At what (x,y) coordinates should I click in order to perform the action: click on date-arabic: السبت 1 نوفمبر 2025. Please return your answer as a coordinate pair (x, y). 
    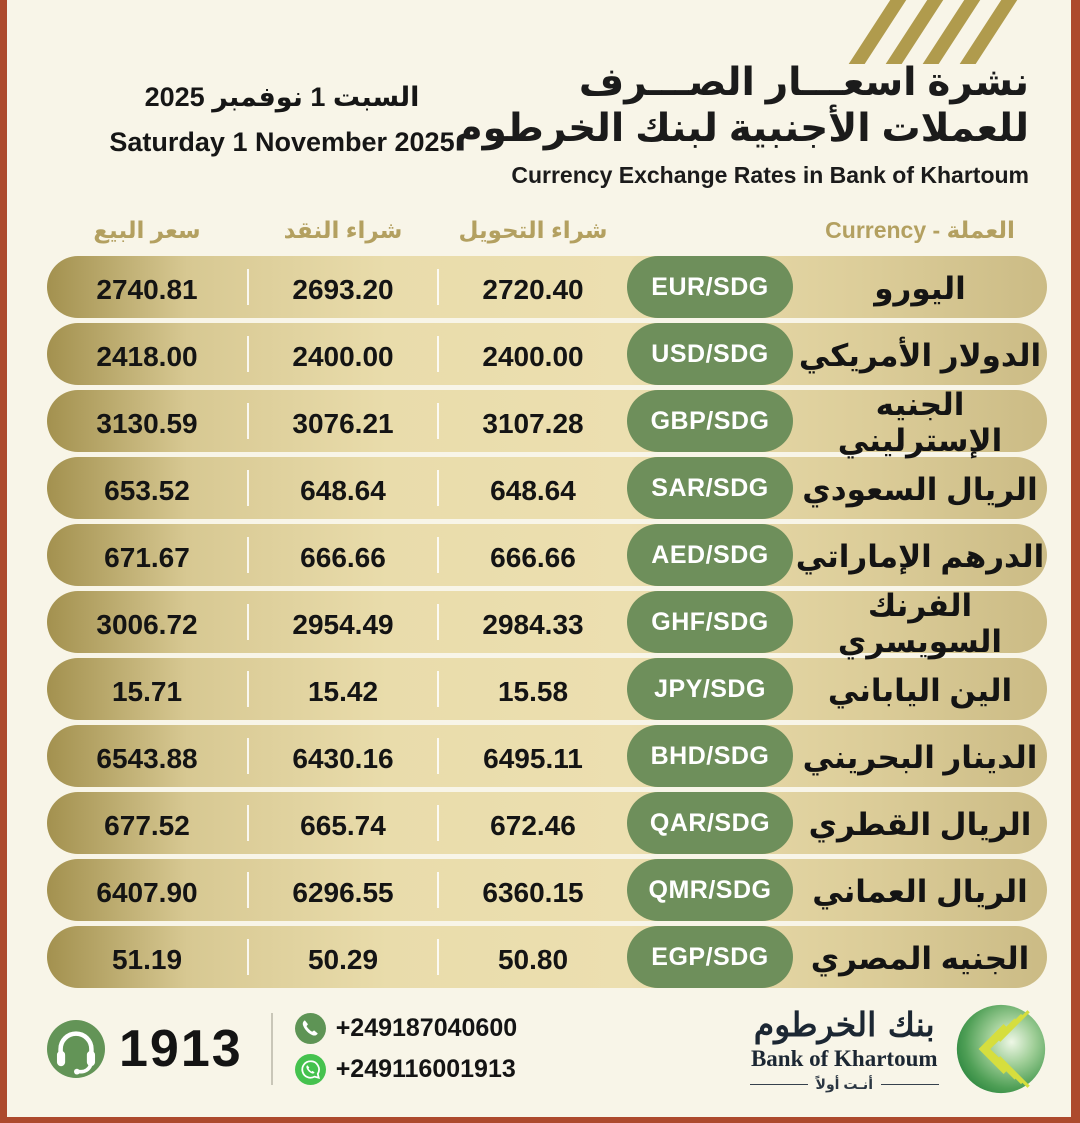
    Looking at the image, I should click on (282, 97).